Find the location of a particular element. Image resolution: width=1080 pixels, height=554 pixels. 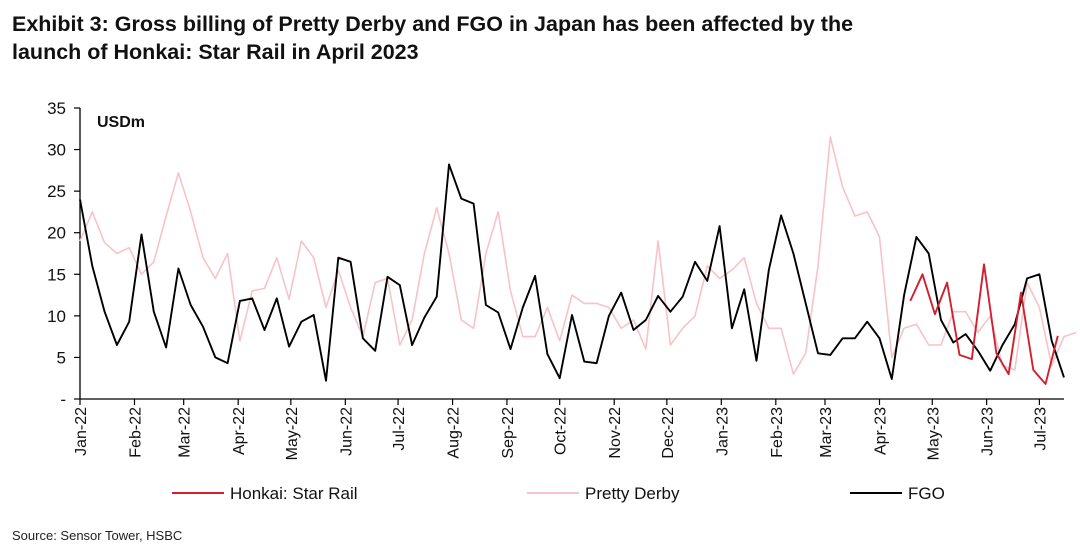

y-tick-label: 30 is located at coordinates (56, 150).